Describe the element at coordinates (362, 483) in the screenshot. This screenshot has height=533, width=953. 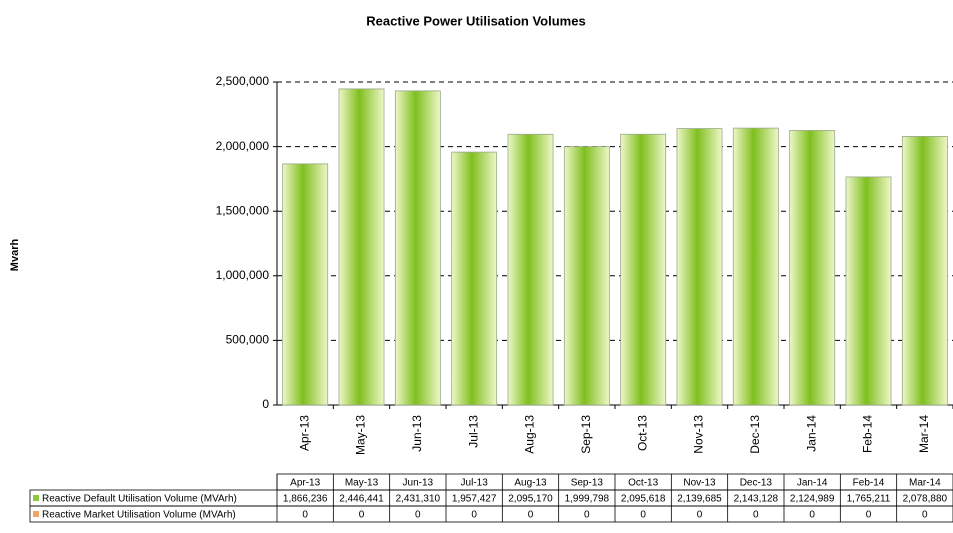
I see `table-header: May-13` at that location.